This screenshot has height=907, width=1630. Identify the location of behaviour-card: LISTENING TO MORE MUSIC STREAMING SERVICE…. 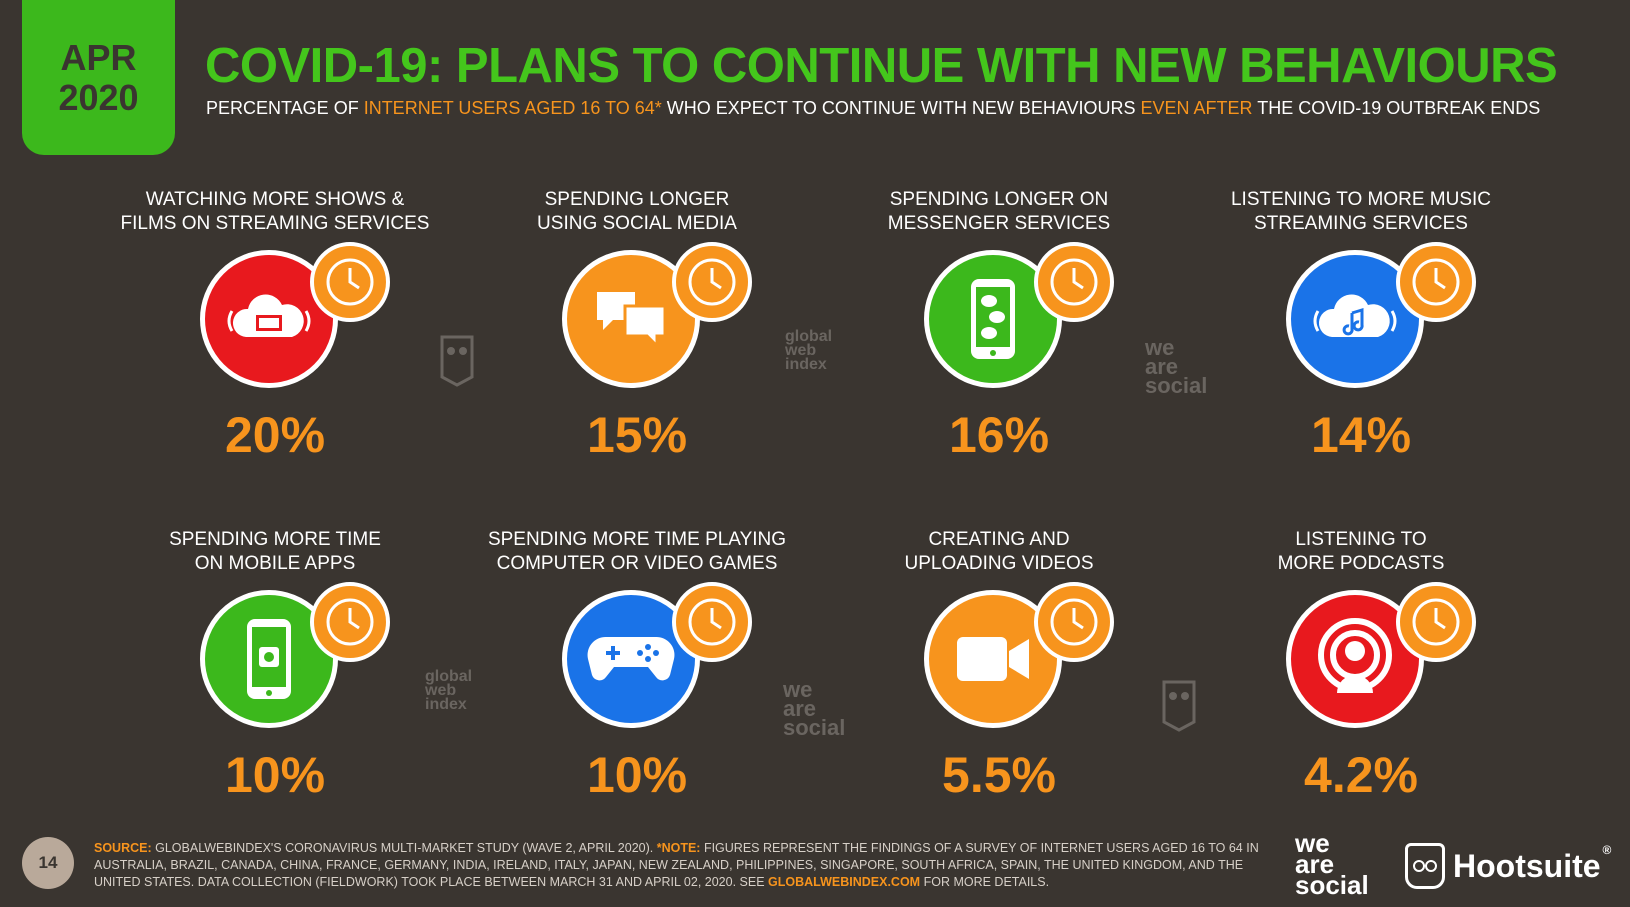
(1361, 326).